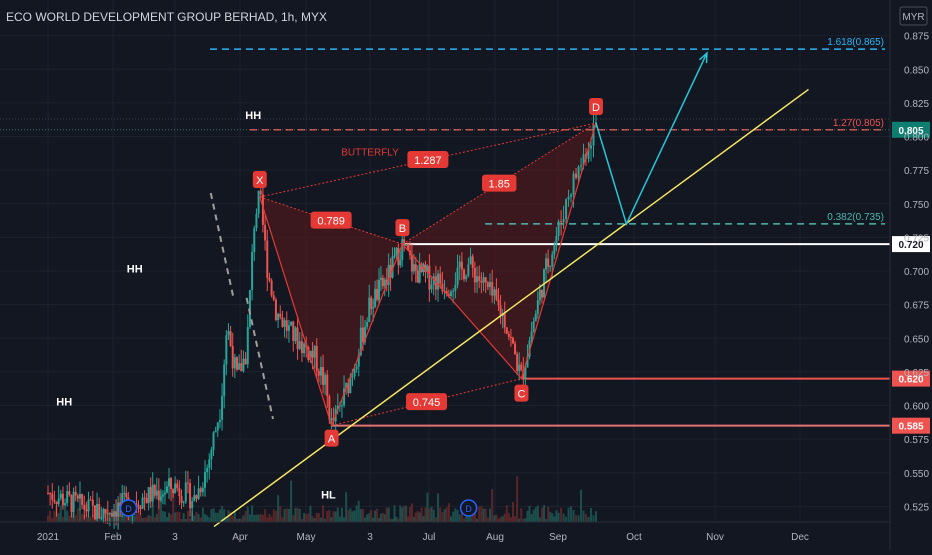  I want to click on ratio-label: 1.287, so click(428, 161).